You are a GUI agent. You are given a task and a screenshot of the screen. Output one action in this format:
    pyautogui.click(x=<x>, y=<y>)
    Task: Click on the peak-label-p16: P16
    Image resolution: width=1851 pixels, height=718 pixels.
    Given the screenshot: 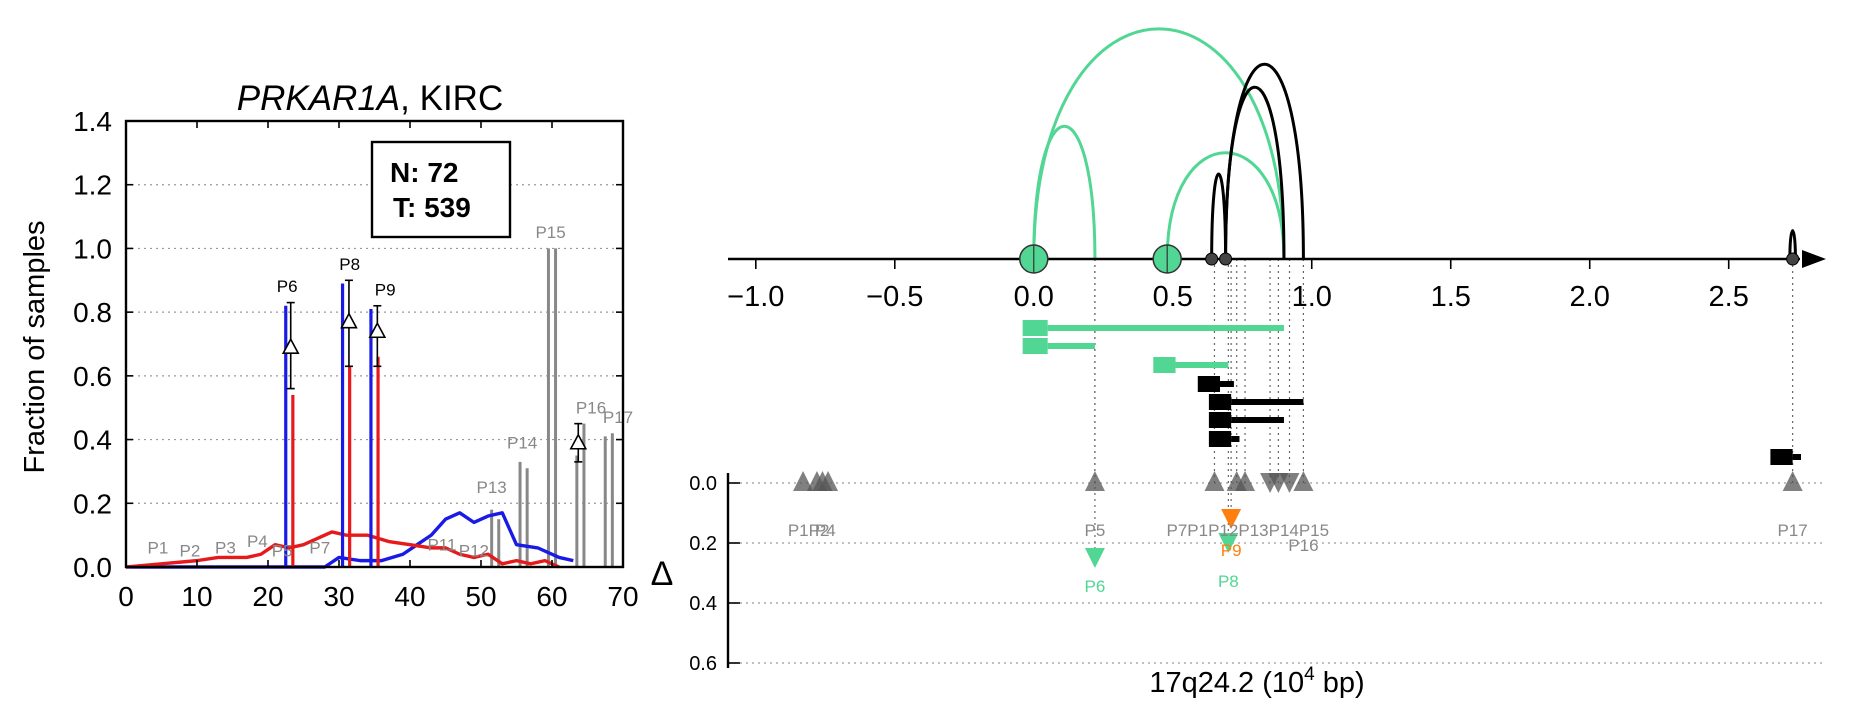 What is the action you would take?
    pyautogui.click(x=591, y=407)
    